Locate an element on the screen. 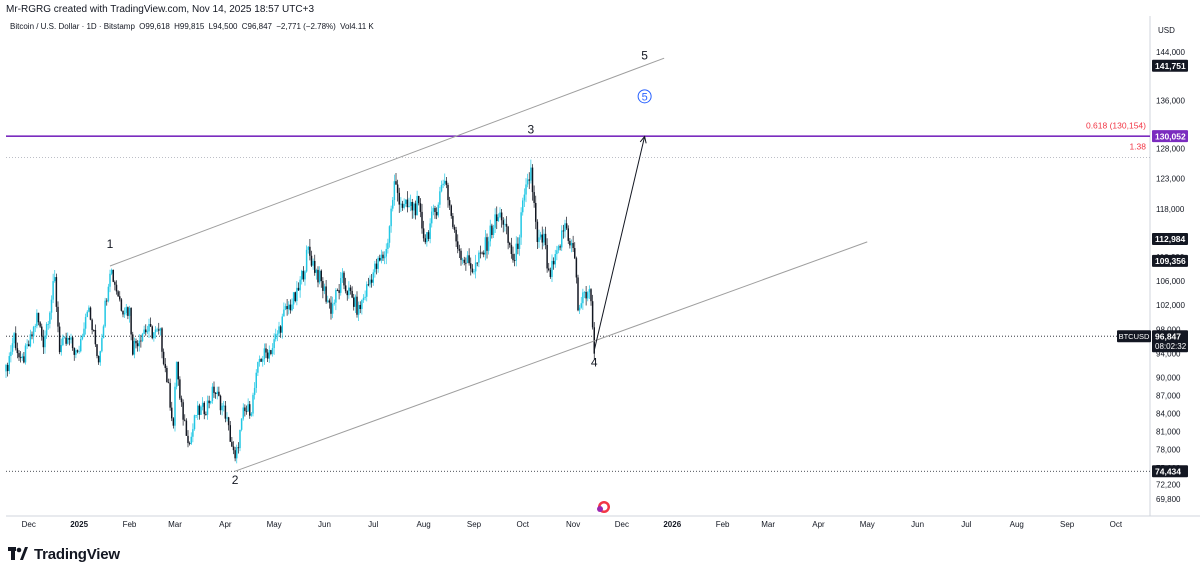 Image resolution: width=1200 pixels, height=572 pixels. x-tick-label: May is located at coordinates (274, 524).